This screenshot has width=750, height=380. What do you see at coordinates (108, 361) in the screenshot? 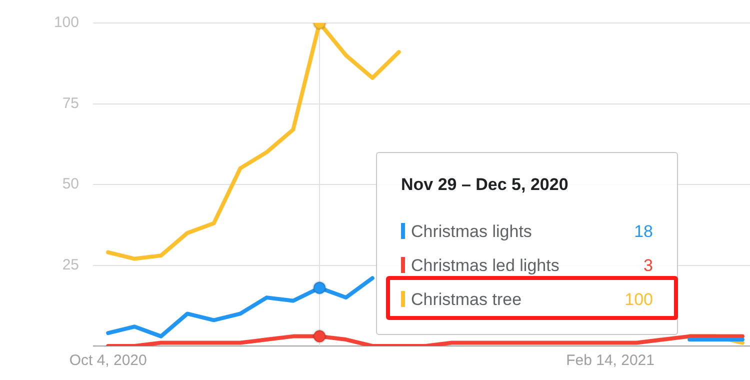
I see `x-tick-label: Oct 4, 2020` at bounding box center [108, 361].